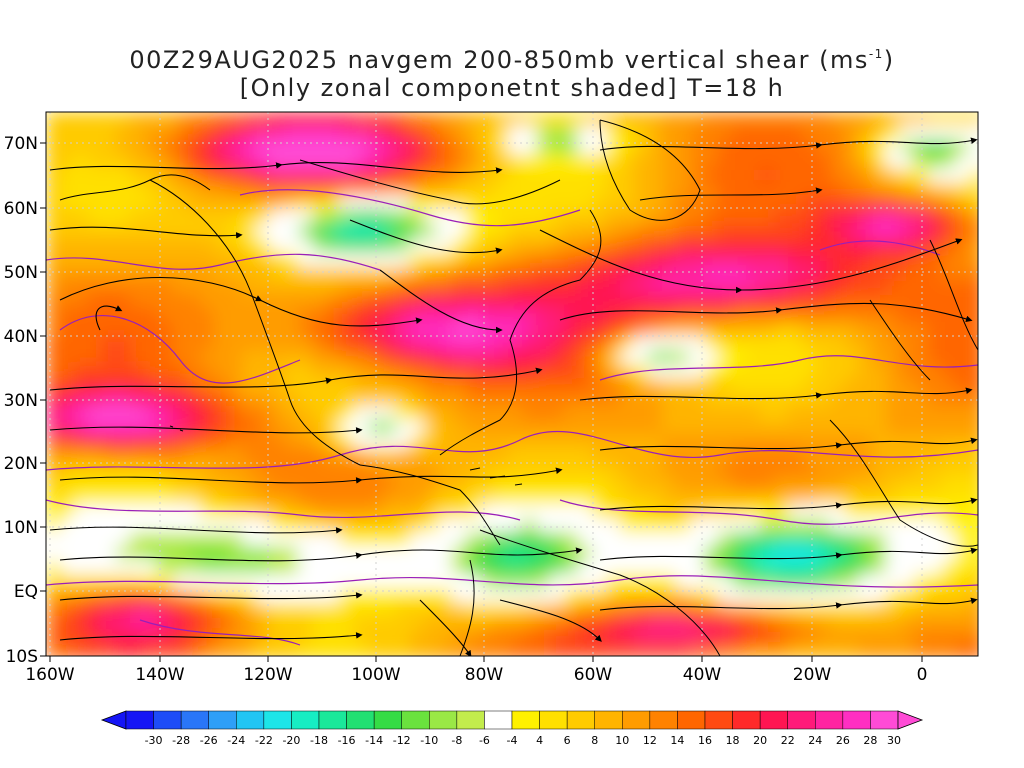 Image resolution: width=1024 pixels, height=768 pixels. I want to click on lon-tick-label: 0, so click(922, 675).